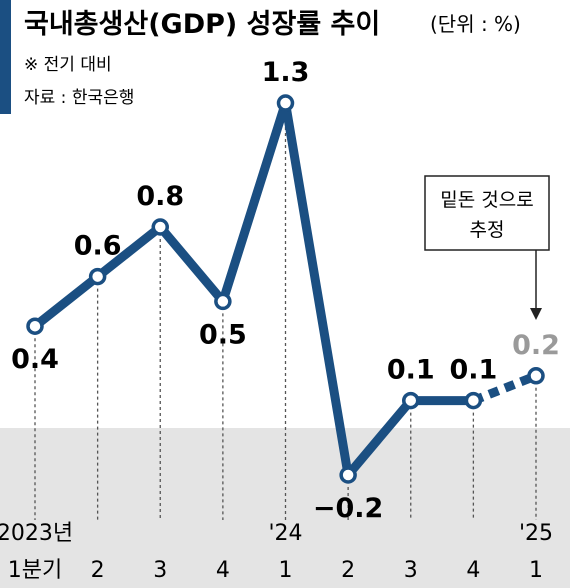 The height and width of the screenshot is (588, 570). What do you see at coordinates (98, 570) in the screenshot?
I see `x-tick-quarter-2: 2` at bounding box center [98, 570].